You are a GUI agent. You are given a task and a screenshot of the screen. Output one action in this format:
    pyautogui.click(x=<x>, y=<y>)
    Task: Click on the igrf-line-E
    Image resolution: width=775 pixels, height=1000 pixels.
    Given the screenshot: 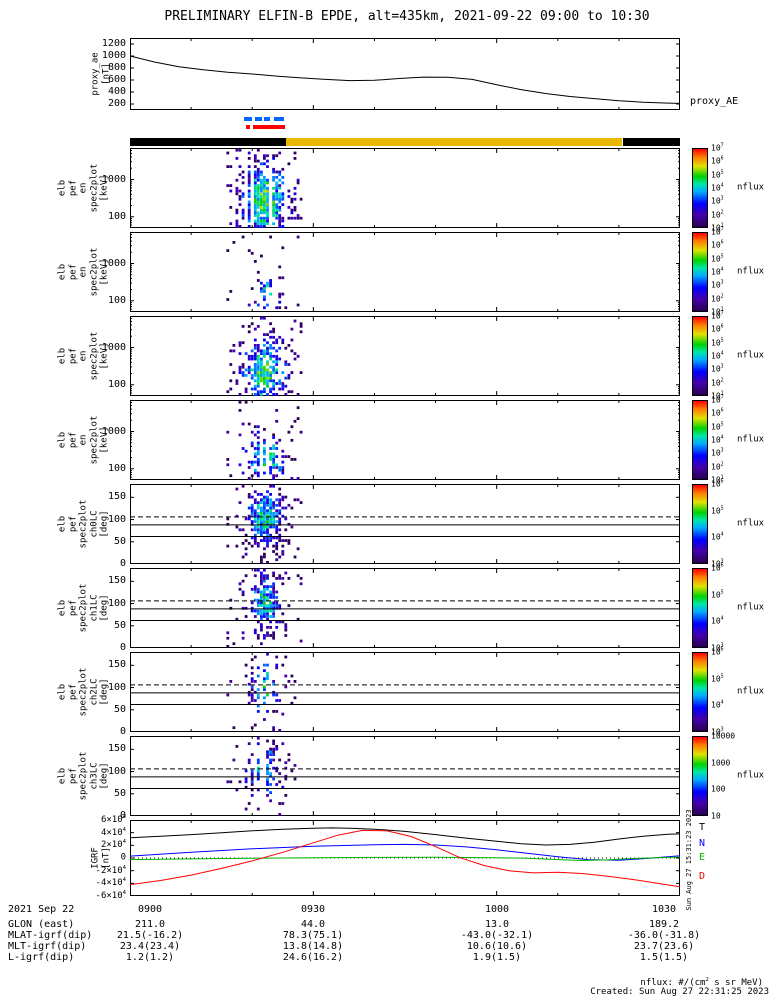 What is the action you would take?
    pyautogui.click(x=405, y=859)
    